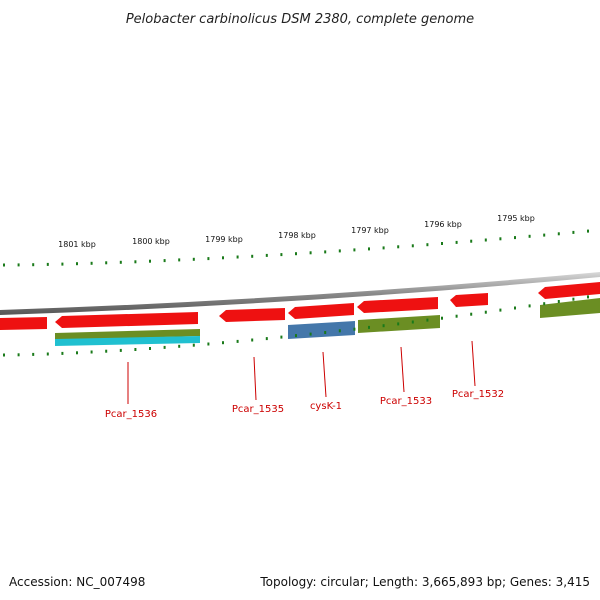  I want to click on scale-label-1798: 1798 kbp, so click(297, 235).